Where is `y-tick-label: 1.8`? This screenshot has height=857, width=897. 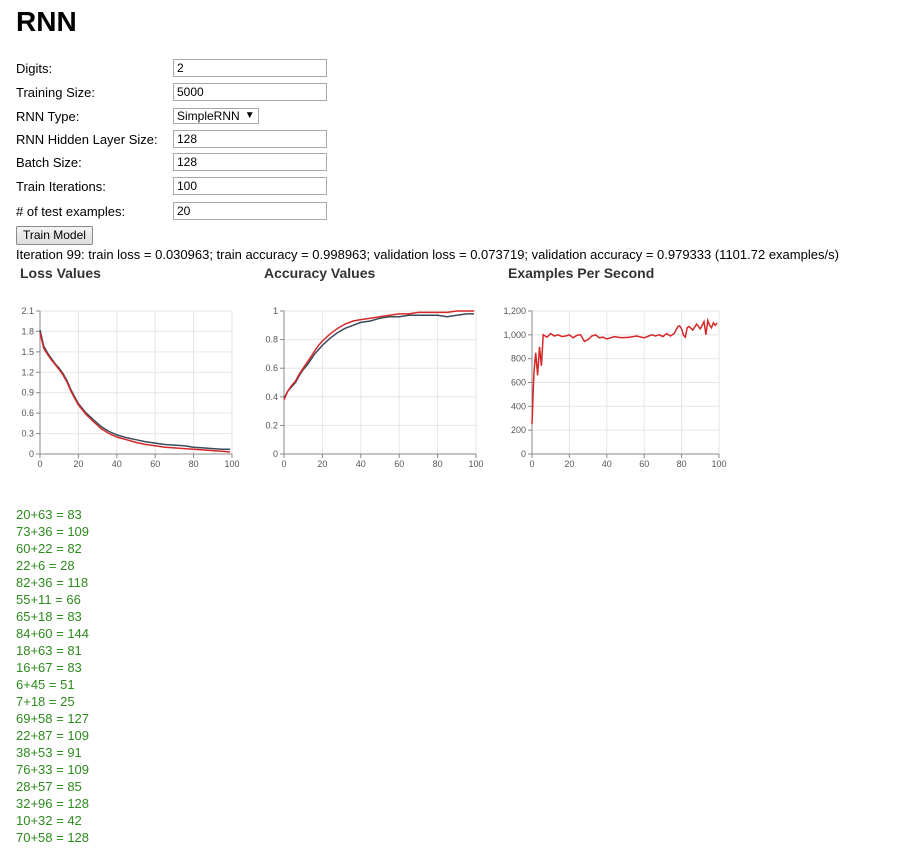
y-tick-label: 1.8 is located at coordinates (27, 331).